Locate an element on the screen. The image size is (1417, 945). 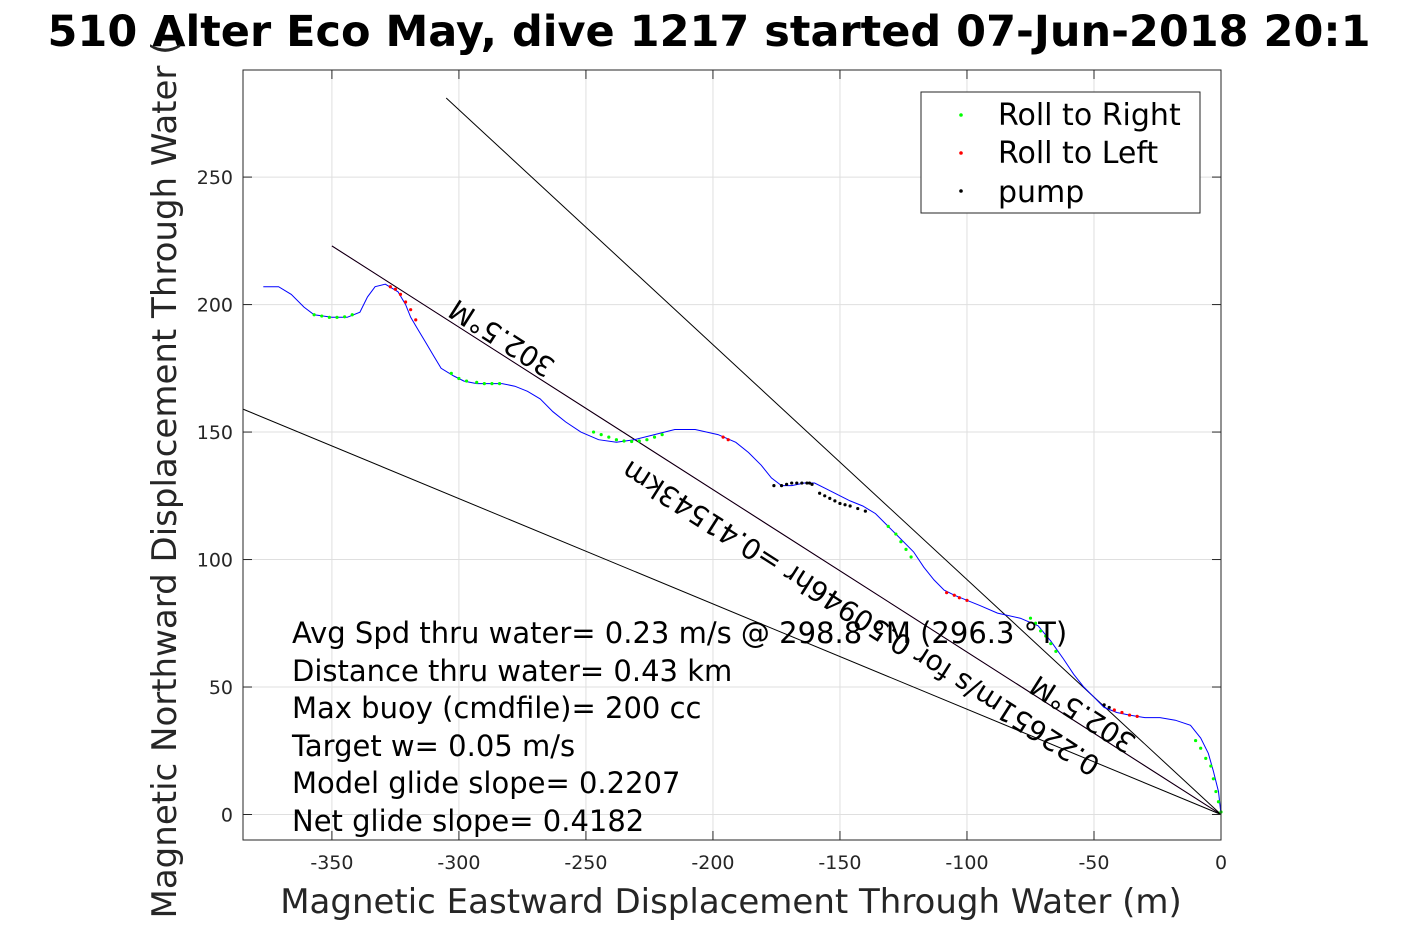
legend-box is located at coordinates (1060, 152).